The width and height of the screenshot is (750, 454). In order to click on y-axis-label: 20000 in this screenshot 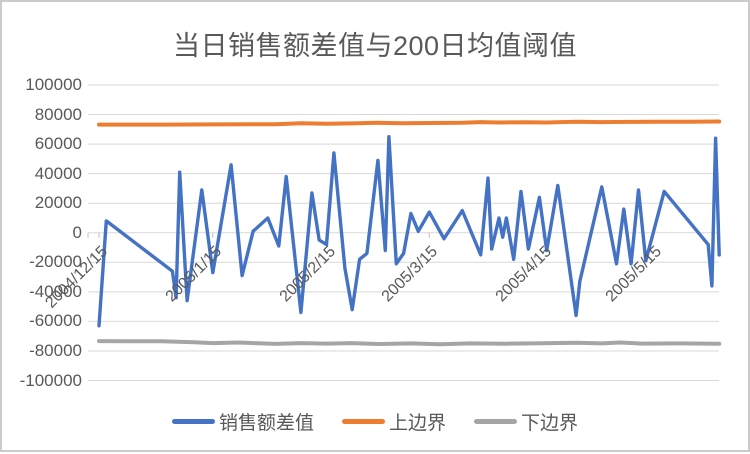, I will do `click(58, 203)`.